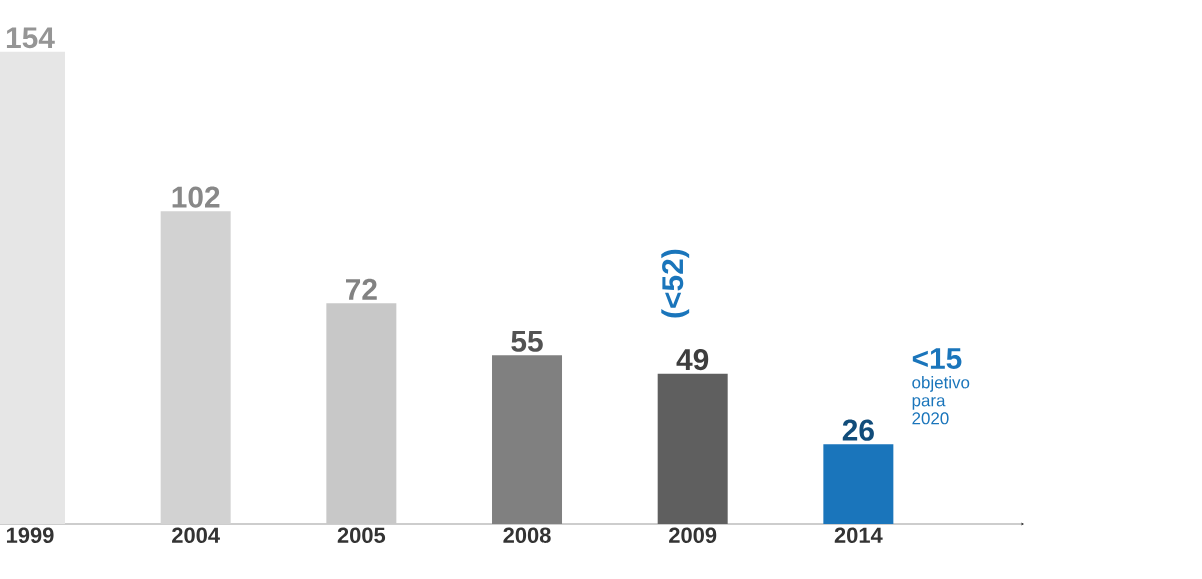 Image resolution: width=1202 pixels, height=579 pixels. Describe the element at coordinates (30, 38) in the screenshot. I see `data-label: 154` at that location.